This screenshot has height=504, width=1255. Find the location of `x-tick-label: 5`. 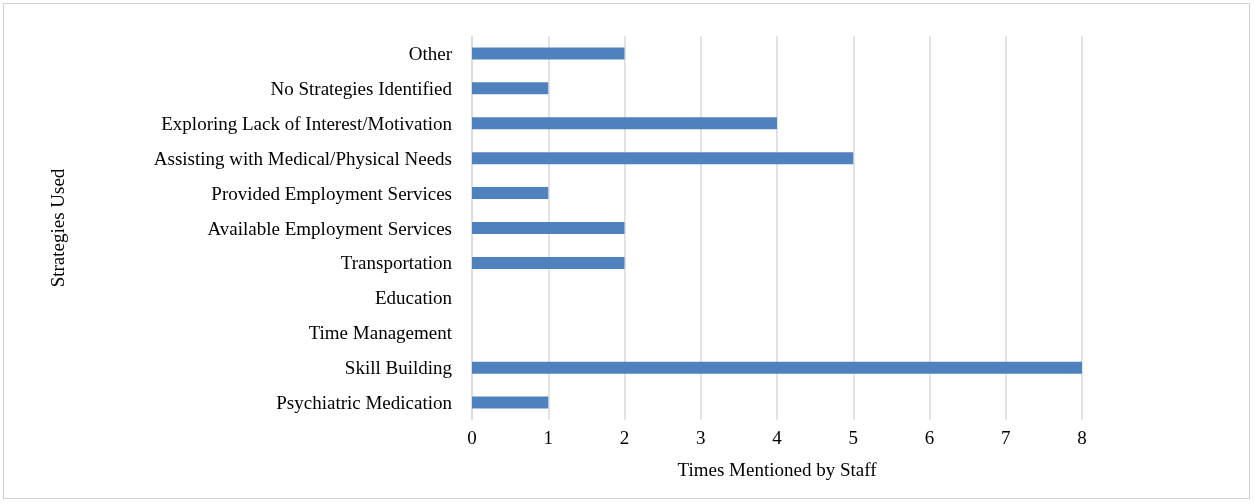

x-tick-label: 5 is located at coordinates (853, 437).